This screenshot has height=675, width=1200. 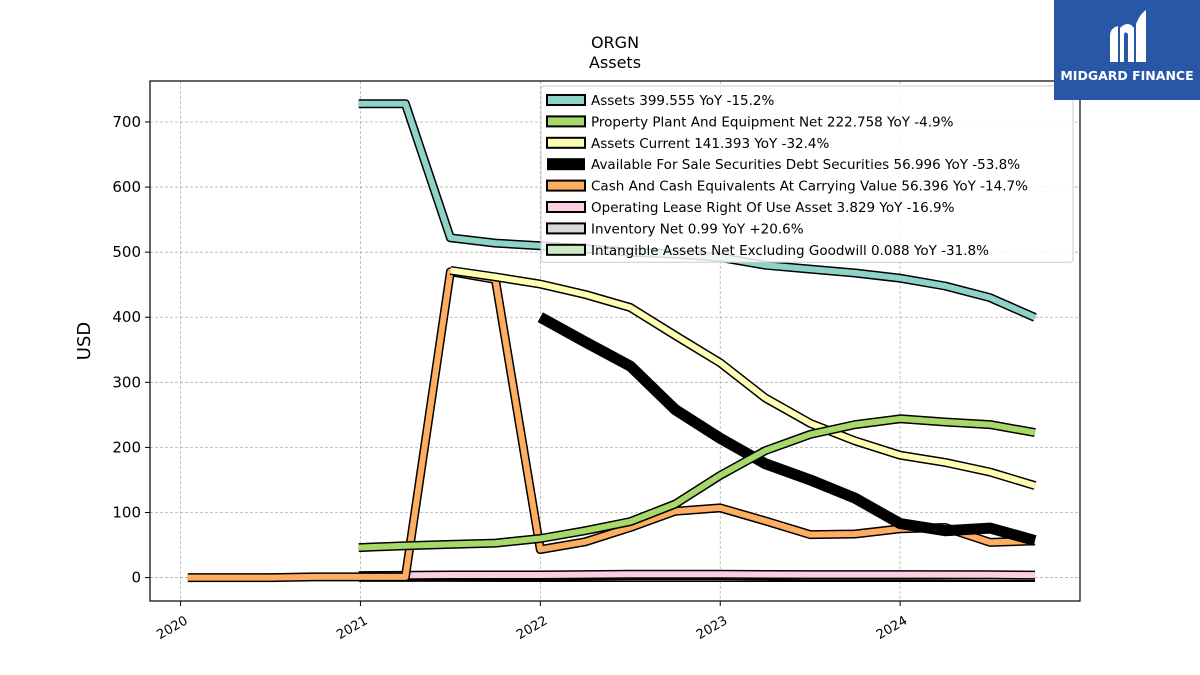 I want to click on x-tick-label: 2024, so click(x=892, y=628).